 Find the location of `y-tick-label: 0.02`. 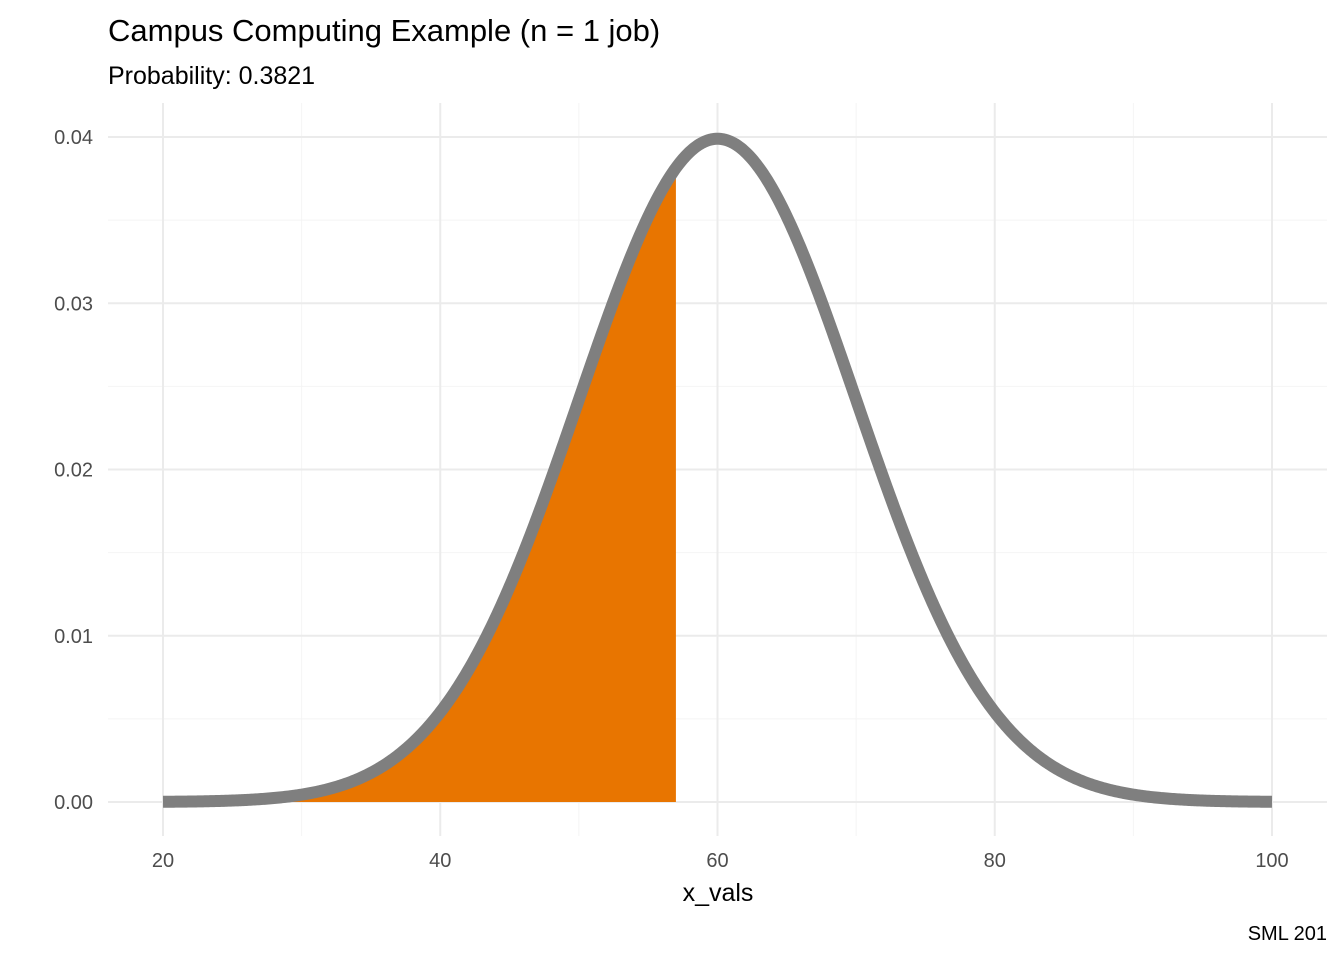

y-tick-label: 0.02 is located at coordinates (73, 471).